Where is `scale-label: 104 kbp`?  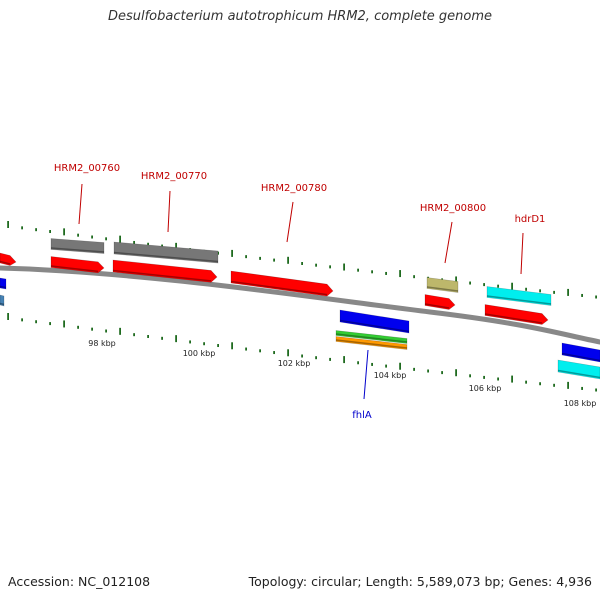 scale-label: 104 kbp is located at coordinates (390, 375).